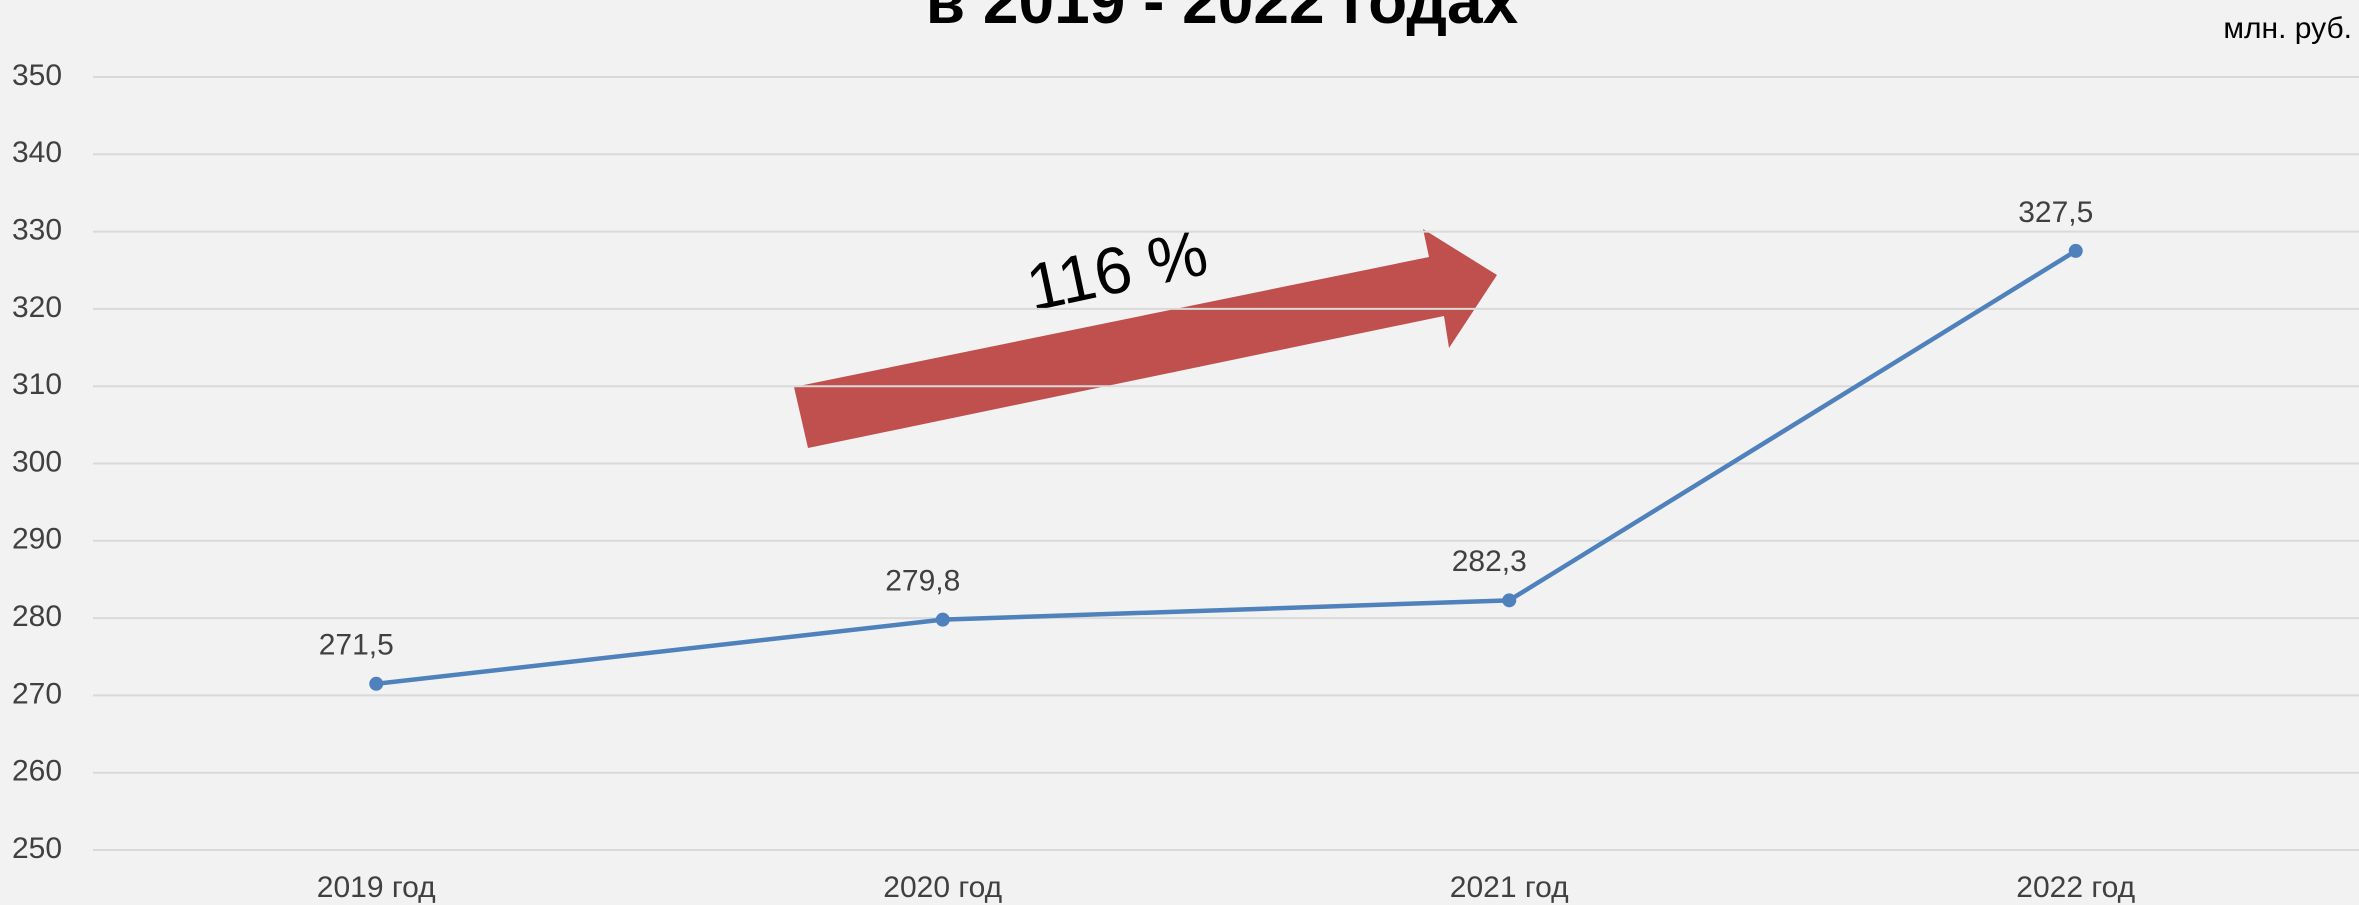  What do you see at coordinates (2075, 887) in the screenshot?
I see `x-tick-label: 2022 год` at bounding box center [2075, 887].